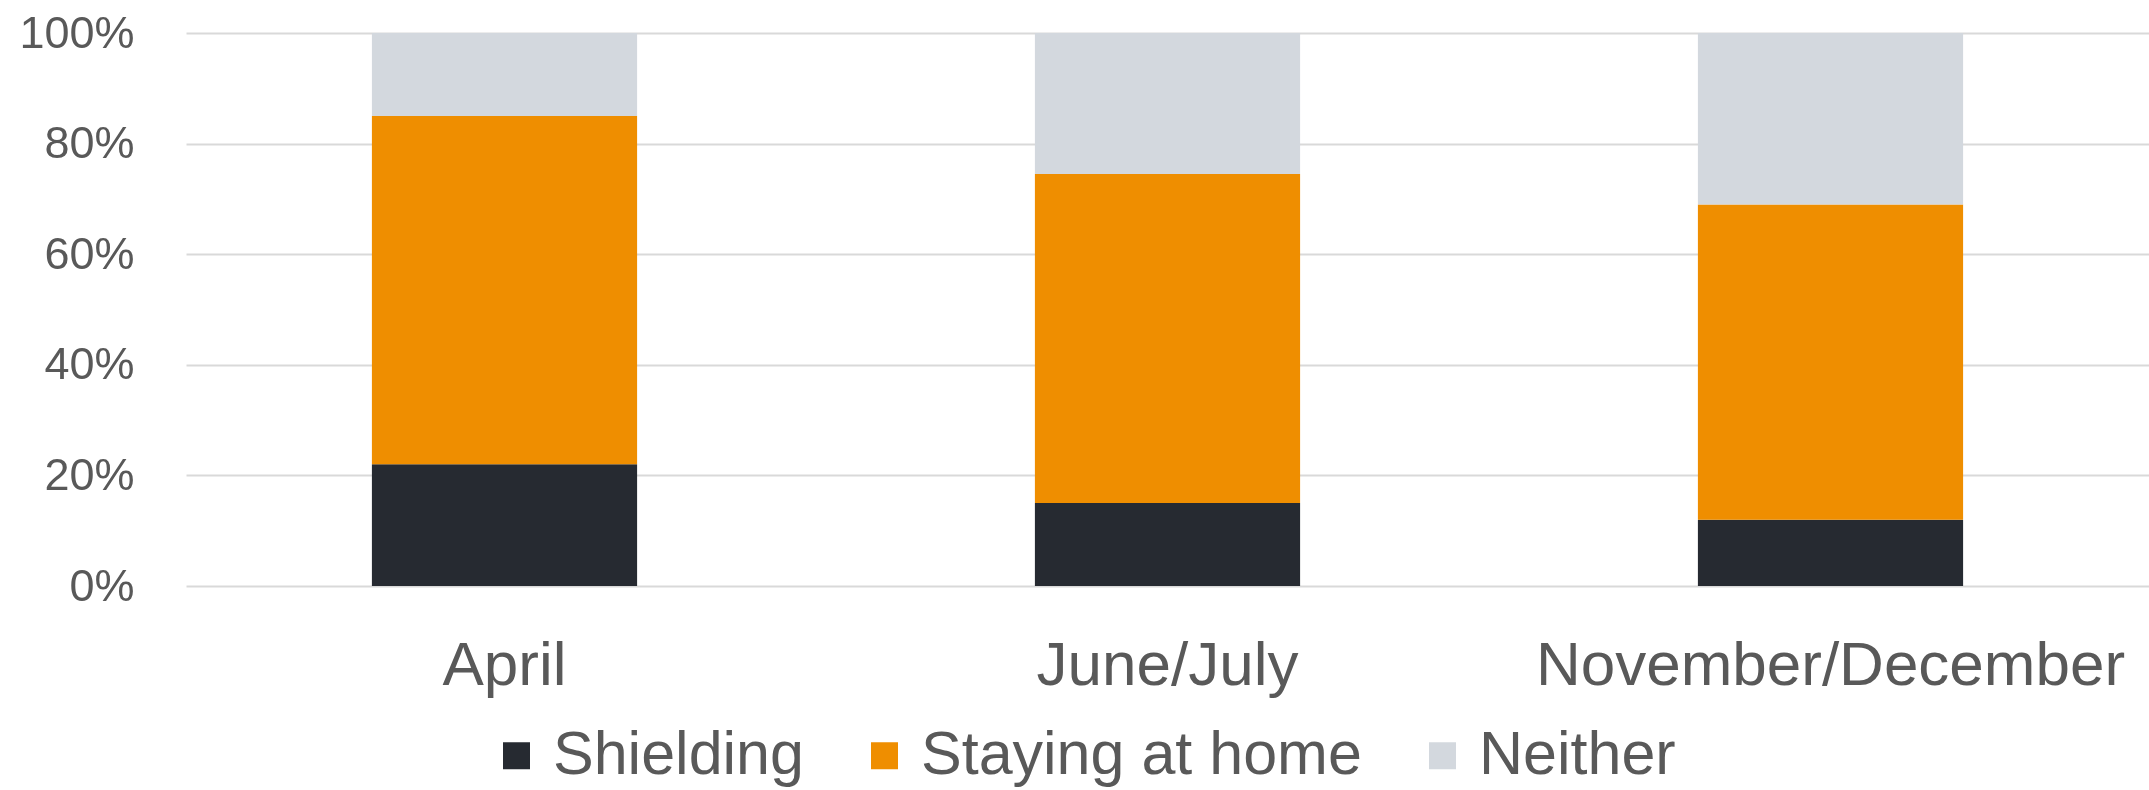  I want to click on legend-label: Staying at home, so click(1141, 752).